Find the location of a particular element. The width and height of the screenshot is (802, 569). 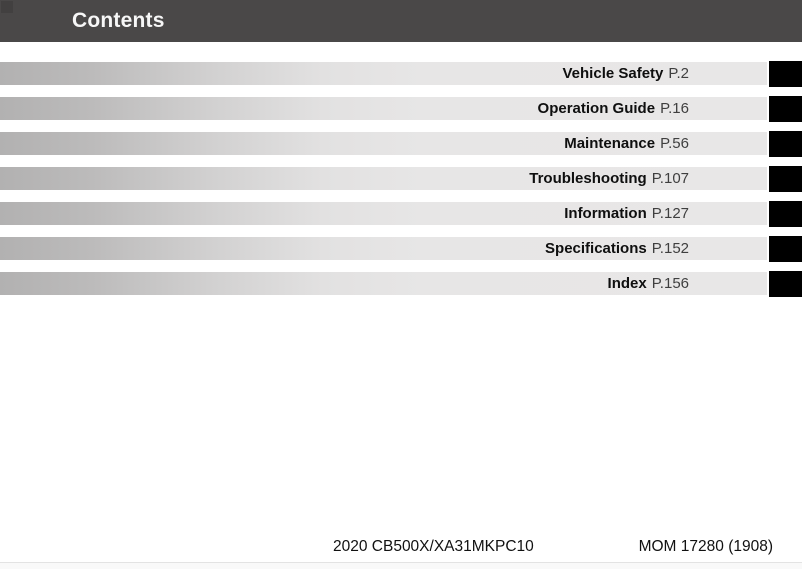

toc-page-ref: P.156 is located at coordinates (670, 283).